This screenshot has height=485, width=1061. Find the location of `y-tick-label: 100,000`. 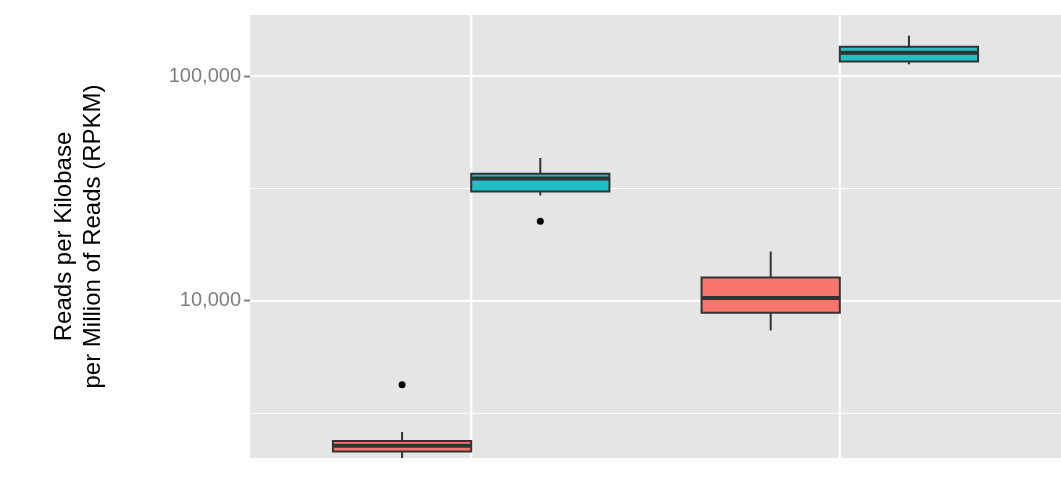

y-tick-label: 100,000 is located at coordinates (204, 74).